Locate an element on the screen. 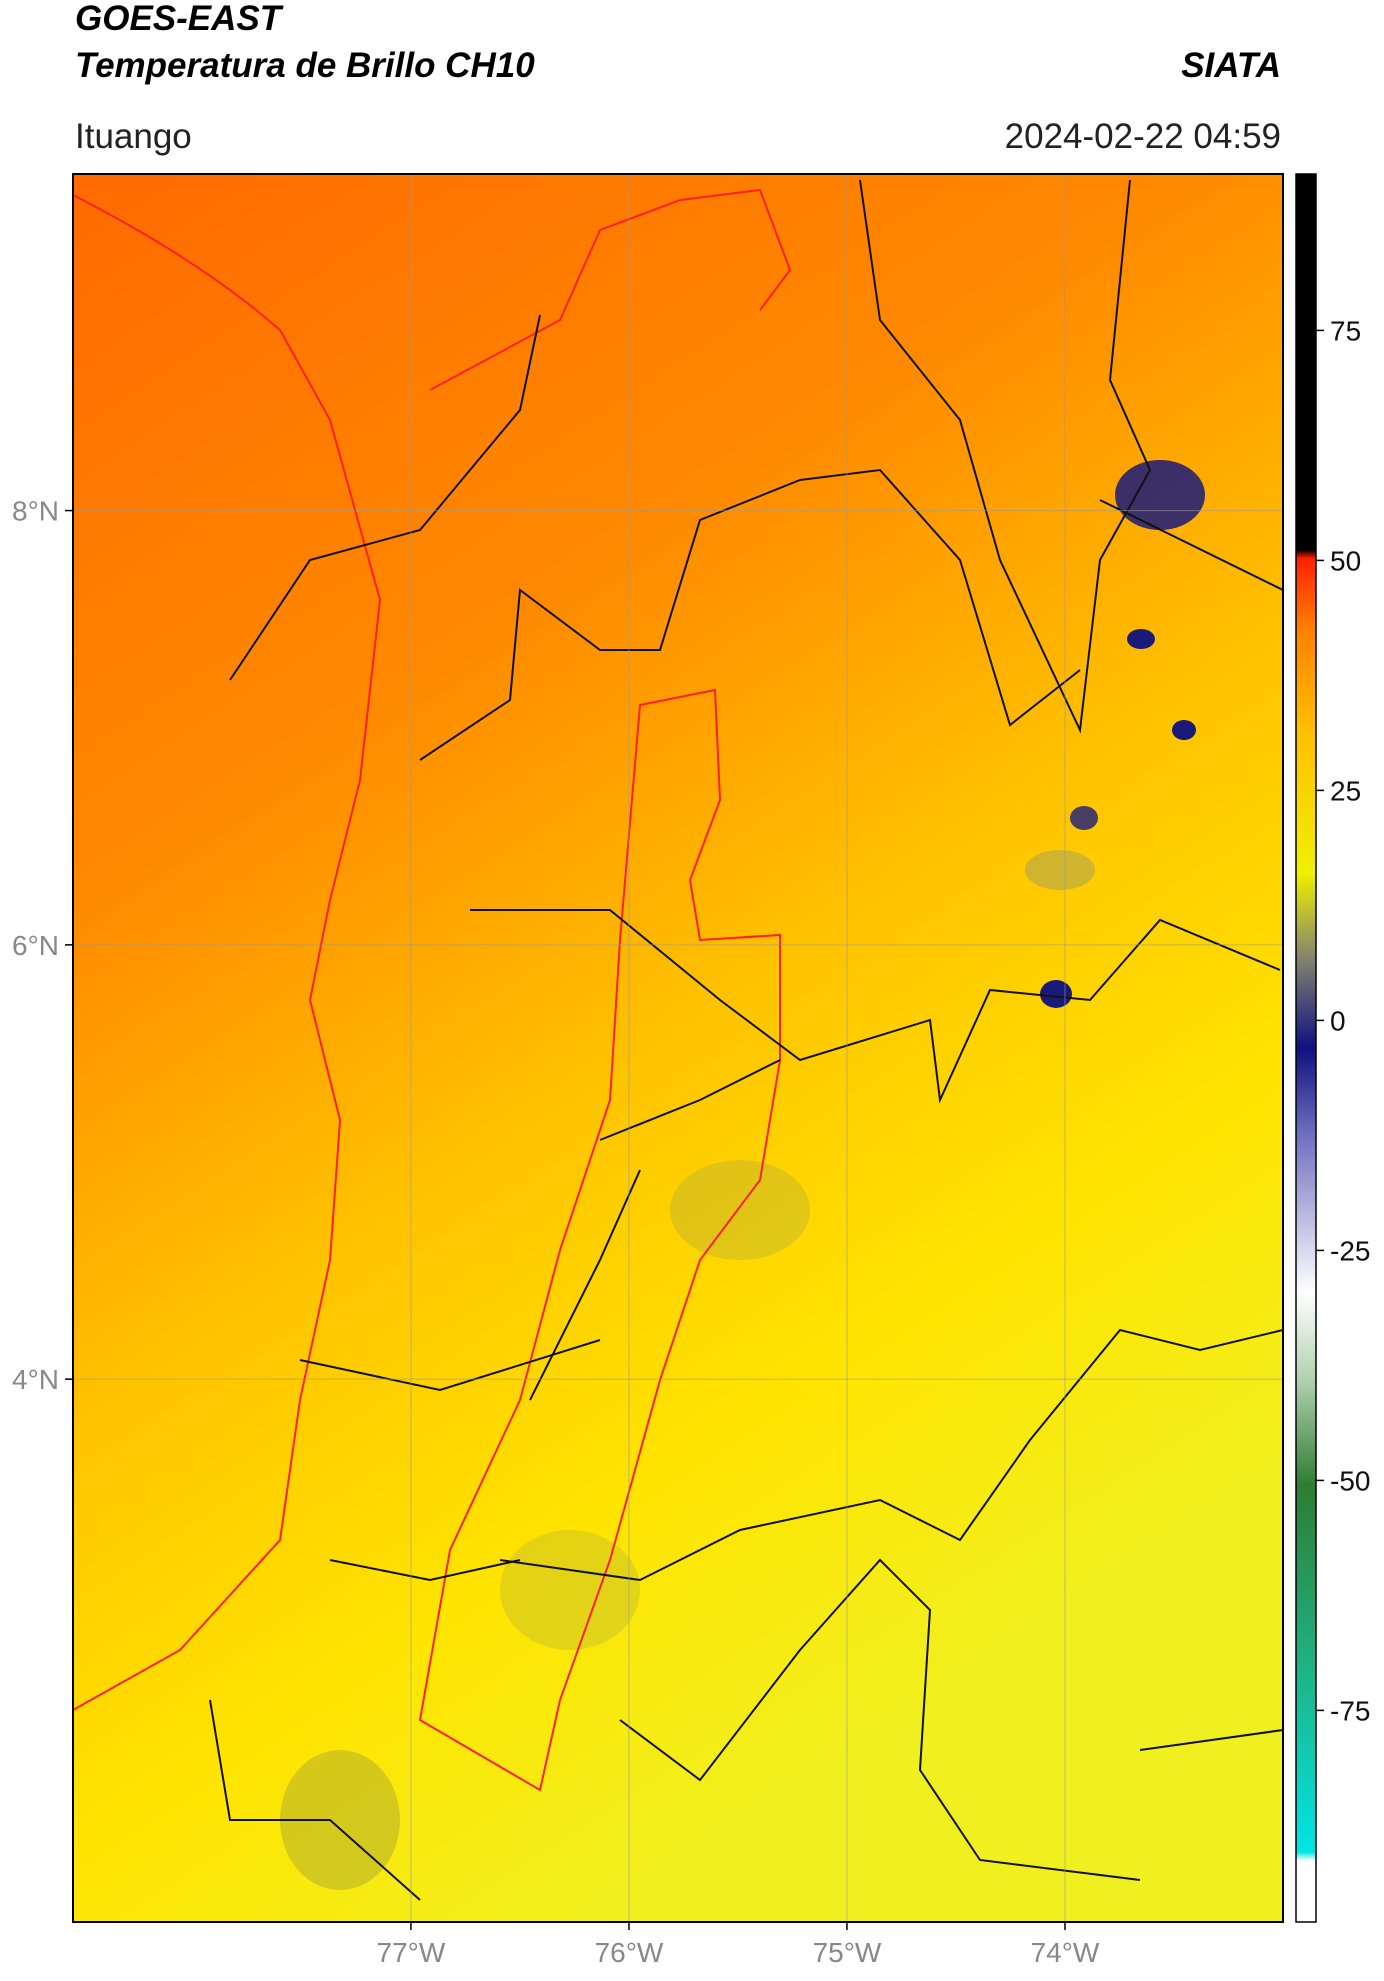 This screenshot has width=1384, height=1981. colorbar-tick-label: 0 is located at coordinates (1338, 1020).